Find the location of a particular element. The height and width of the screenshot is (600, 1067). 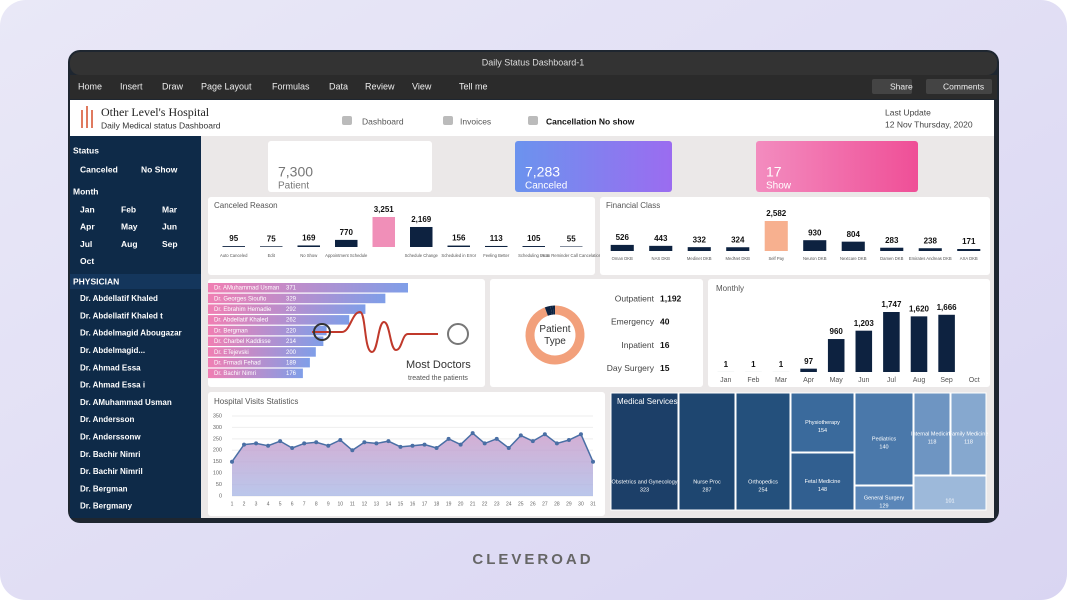

month-filter: Jan is located at coordinates (87, 209).